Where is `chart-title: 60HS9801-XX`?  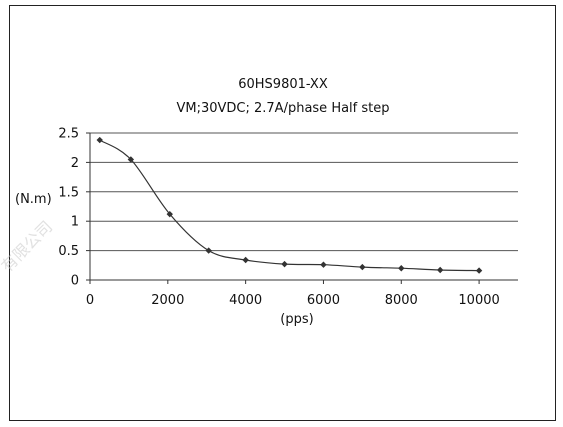
chart-title: 60HS9801-XX is located at coordinates (283, 84).